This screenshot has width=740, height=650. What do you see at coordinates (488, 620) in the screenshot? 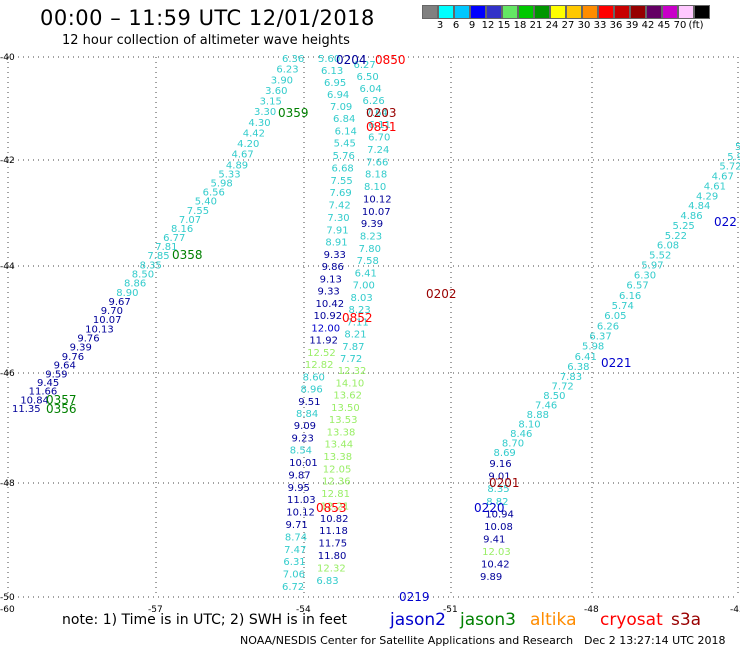
I see `satellite-jason3: jason3` at bounding box center [488, 620].